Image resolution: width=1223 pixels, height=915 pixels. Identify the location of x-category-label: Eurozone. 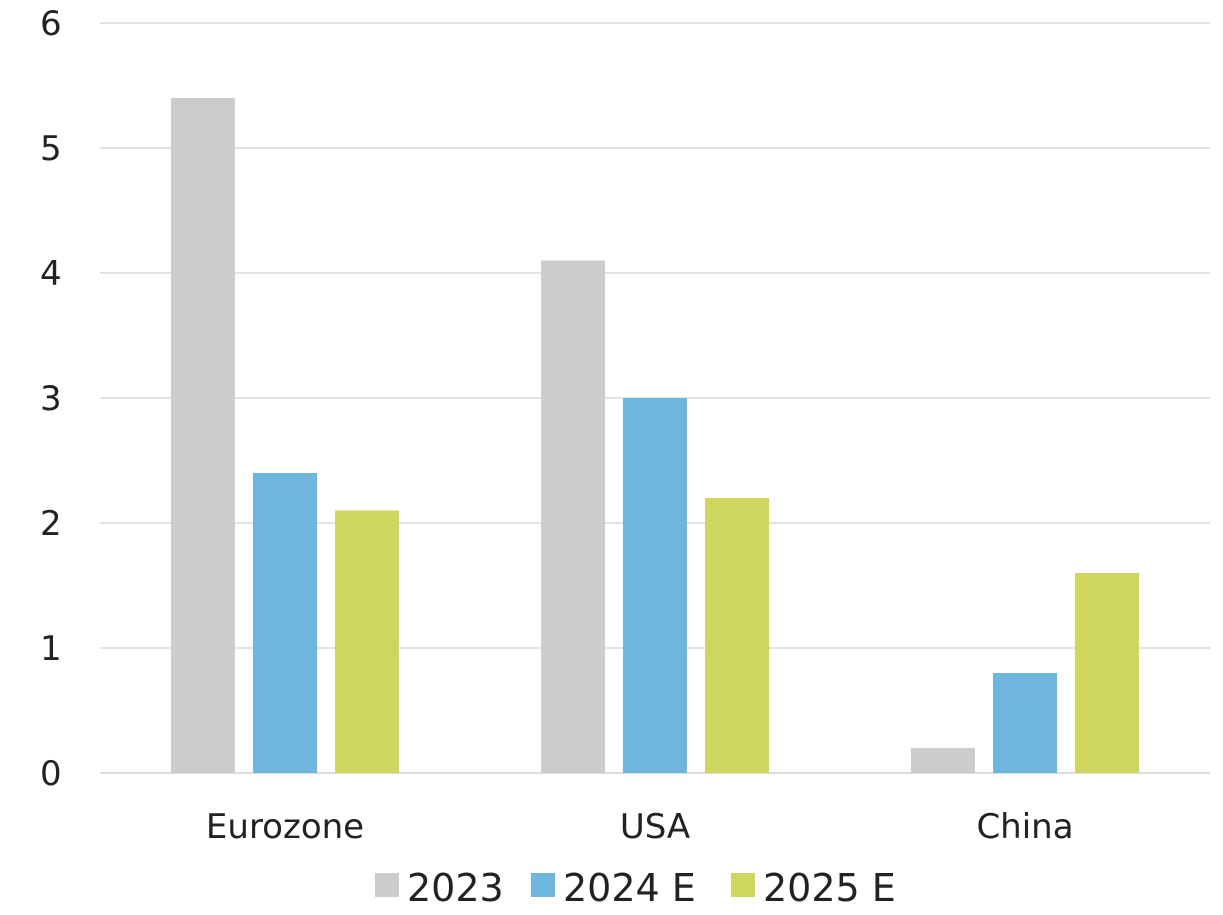
(285, 827).